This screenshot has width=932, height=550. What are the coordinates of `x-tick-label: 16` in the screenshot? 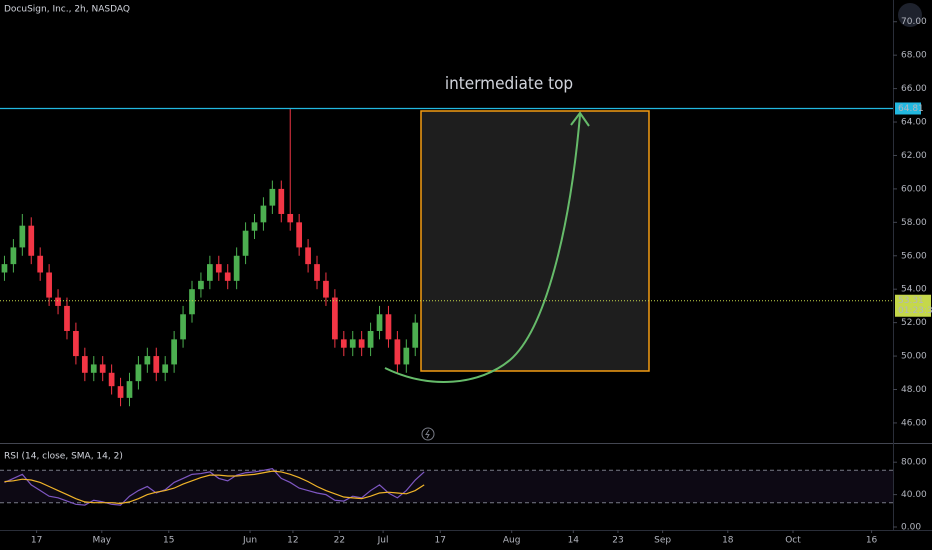 It's located at (872, 541).